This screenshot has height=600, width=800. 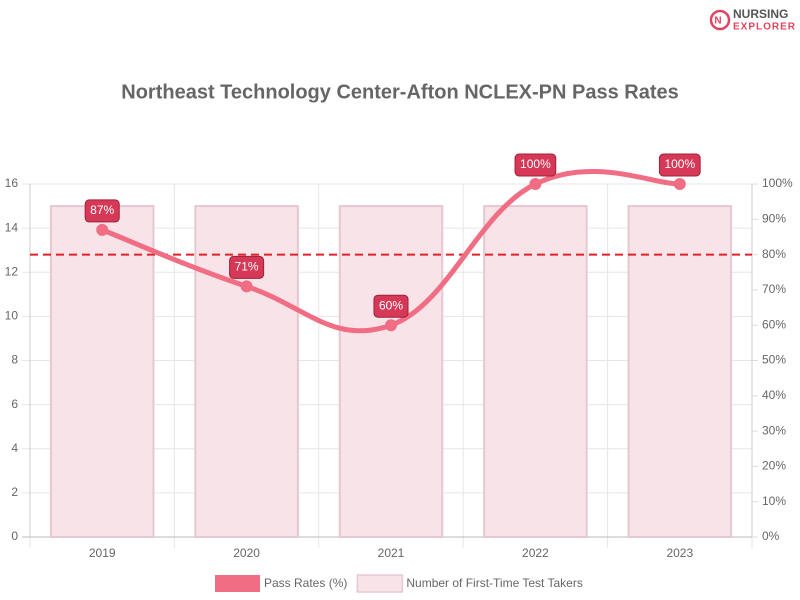 What do you see at coordinates (760, 14) in the screenshot?
I see `logo-text: NURSING` at bounding box center [760, 14].